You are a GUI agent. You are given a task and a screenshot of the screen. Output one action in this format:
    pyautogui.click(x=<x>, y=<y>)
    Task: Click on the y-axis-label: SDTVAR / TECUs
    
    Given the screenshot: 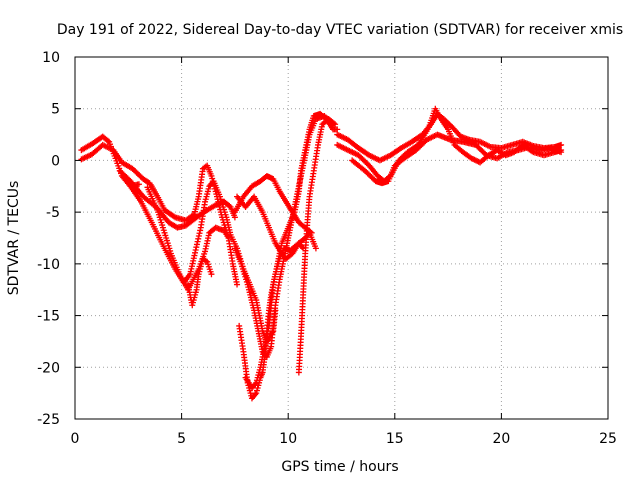 What is the action you would take?
    pyautogui.click(x=14, y=238)
    